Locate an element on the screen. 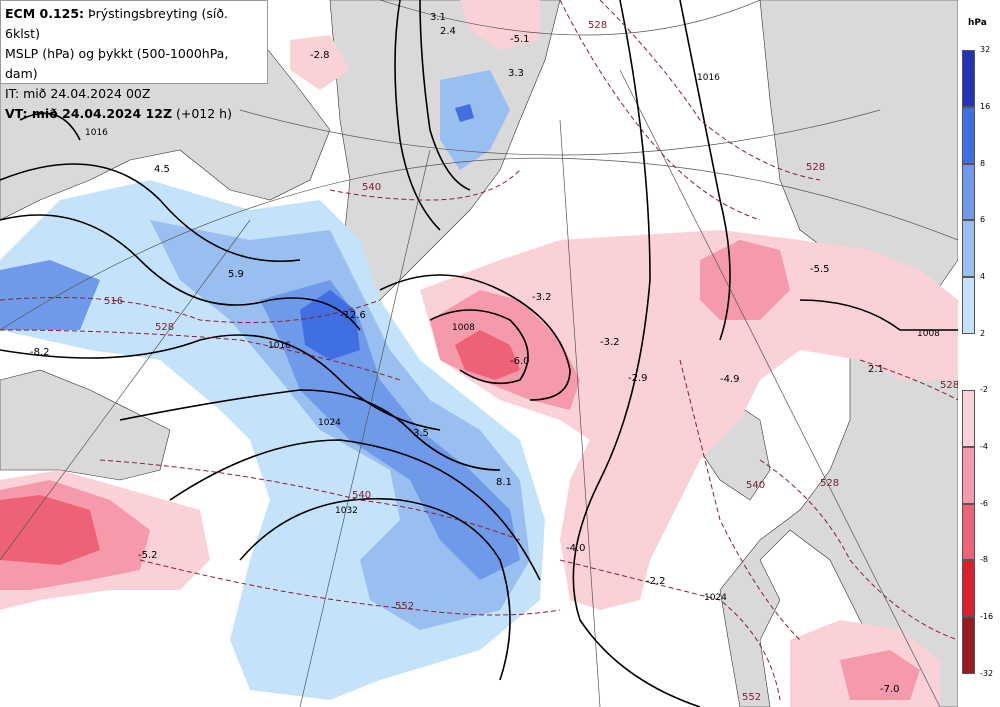 The height and width of the screenshot is (707, 1000). product-label: Þrýstingsbreyting (síð. 6klst) is located at coordinates (116, 23).